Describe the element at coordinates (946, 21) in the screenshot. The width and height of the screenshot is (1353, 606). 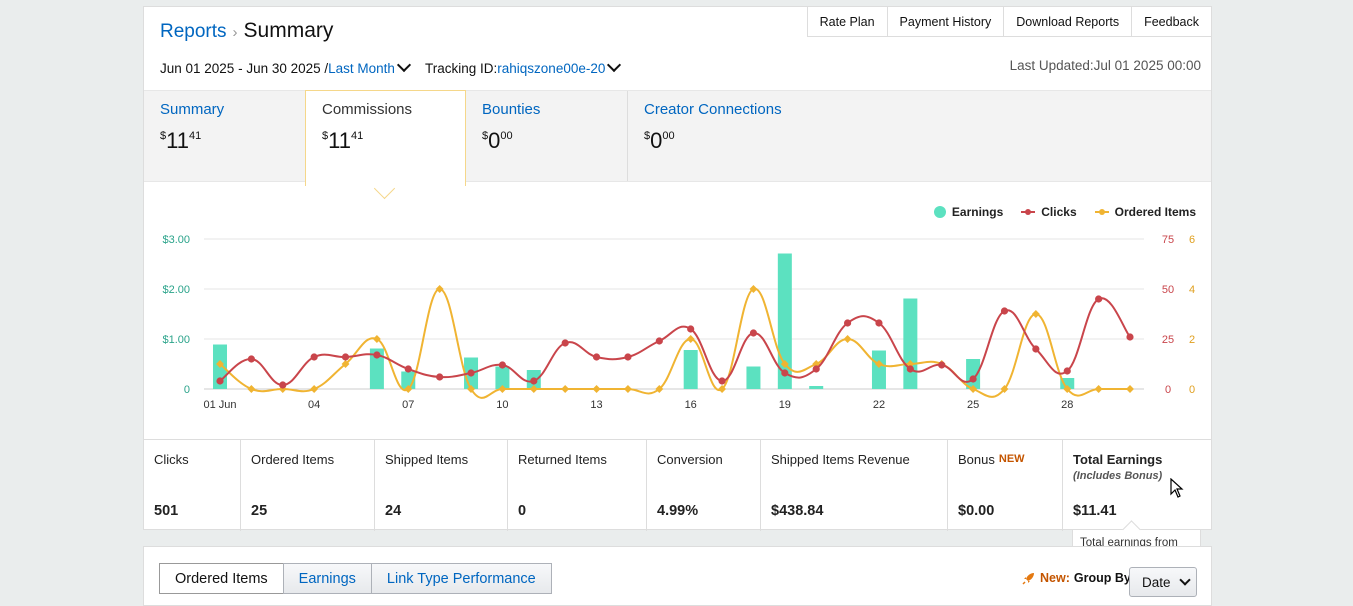
I see `payment-history-button: Payment History` at that location.